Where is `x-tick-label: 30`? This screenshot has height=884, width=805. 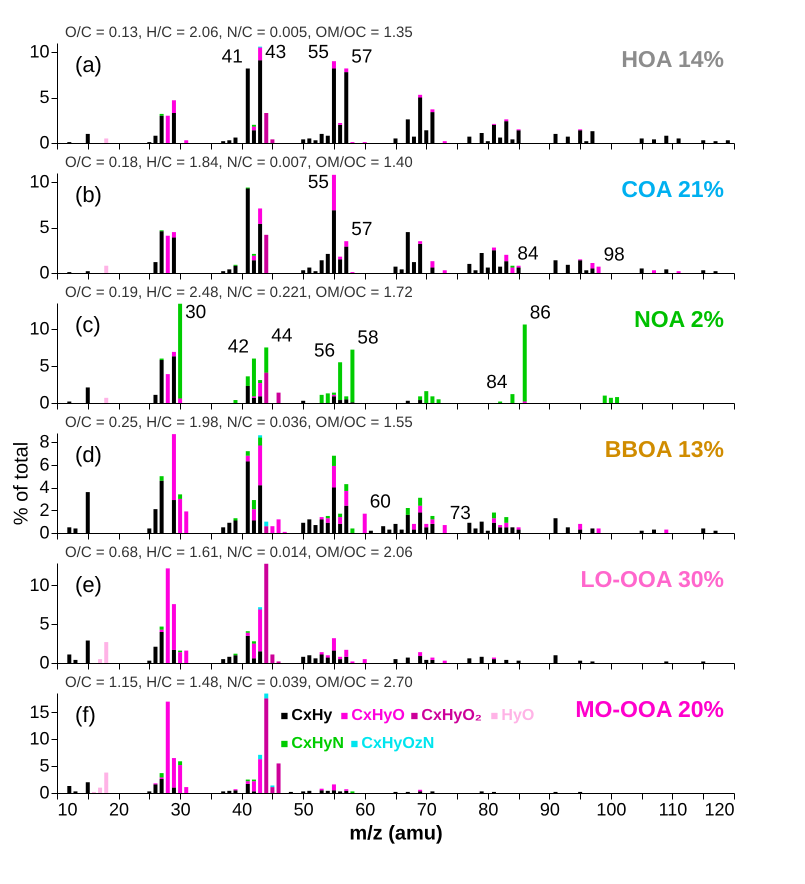
x-tick-label: 30 is located at coordinates (180, 810).